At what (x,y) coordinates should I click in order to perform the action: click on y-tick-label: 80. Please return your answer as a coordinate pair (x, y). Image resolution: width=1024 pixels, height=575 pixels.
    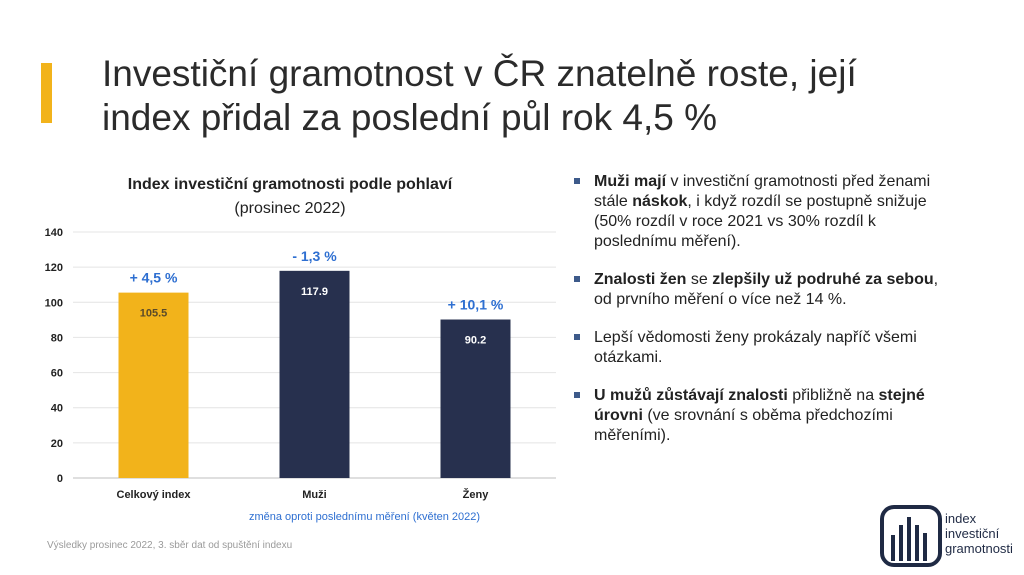
    Looking at the image, I should click on (57, 338).